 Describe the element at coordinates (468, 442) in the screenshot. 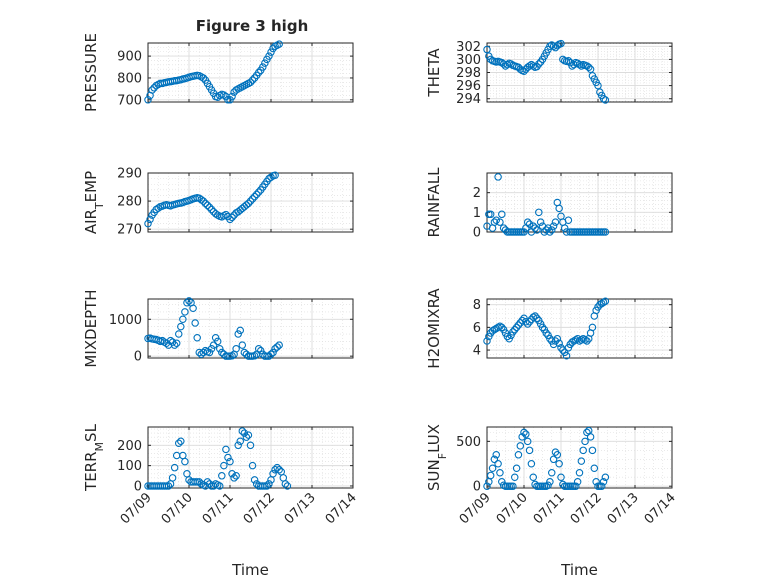

I see `y-tick-label: 500` at that location.